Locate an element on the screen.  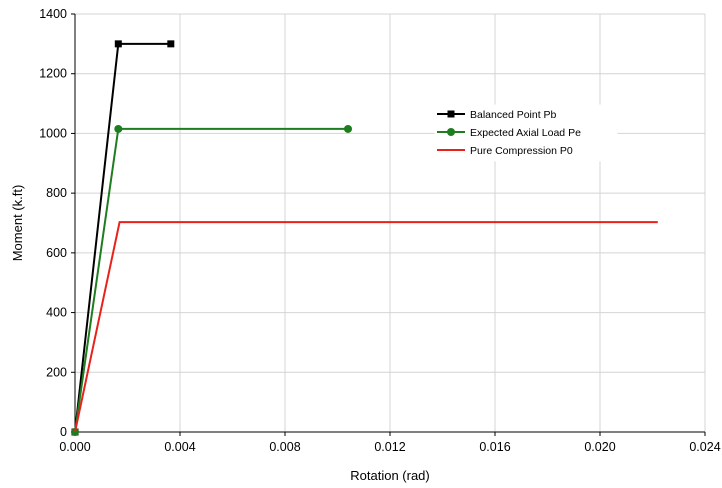
x-tick-label: 0.024 is located at coordinates (704, 447).